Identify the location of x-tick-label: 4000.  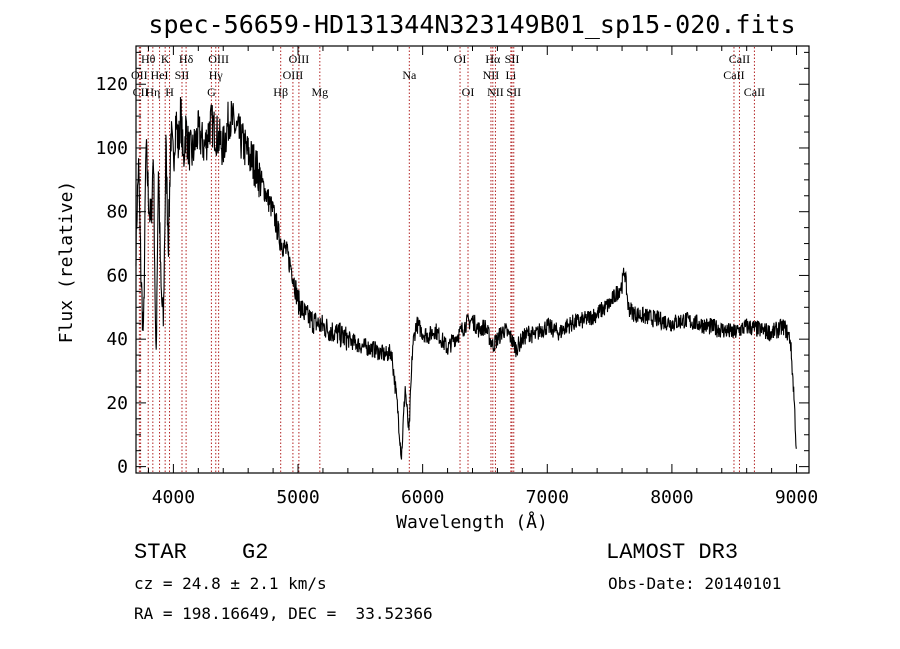
(173, 497).